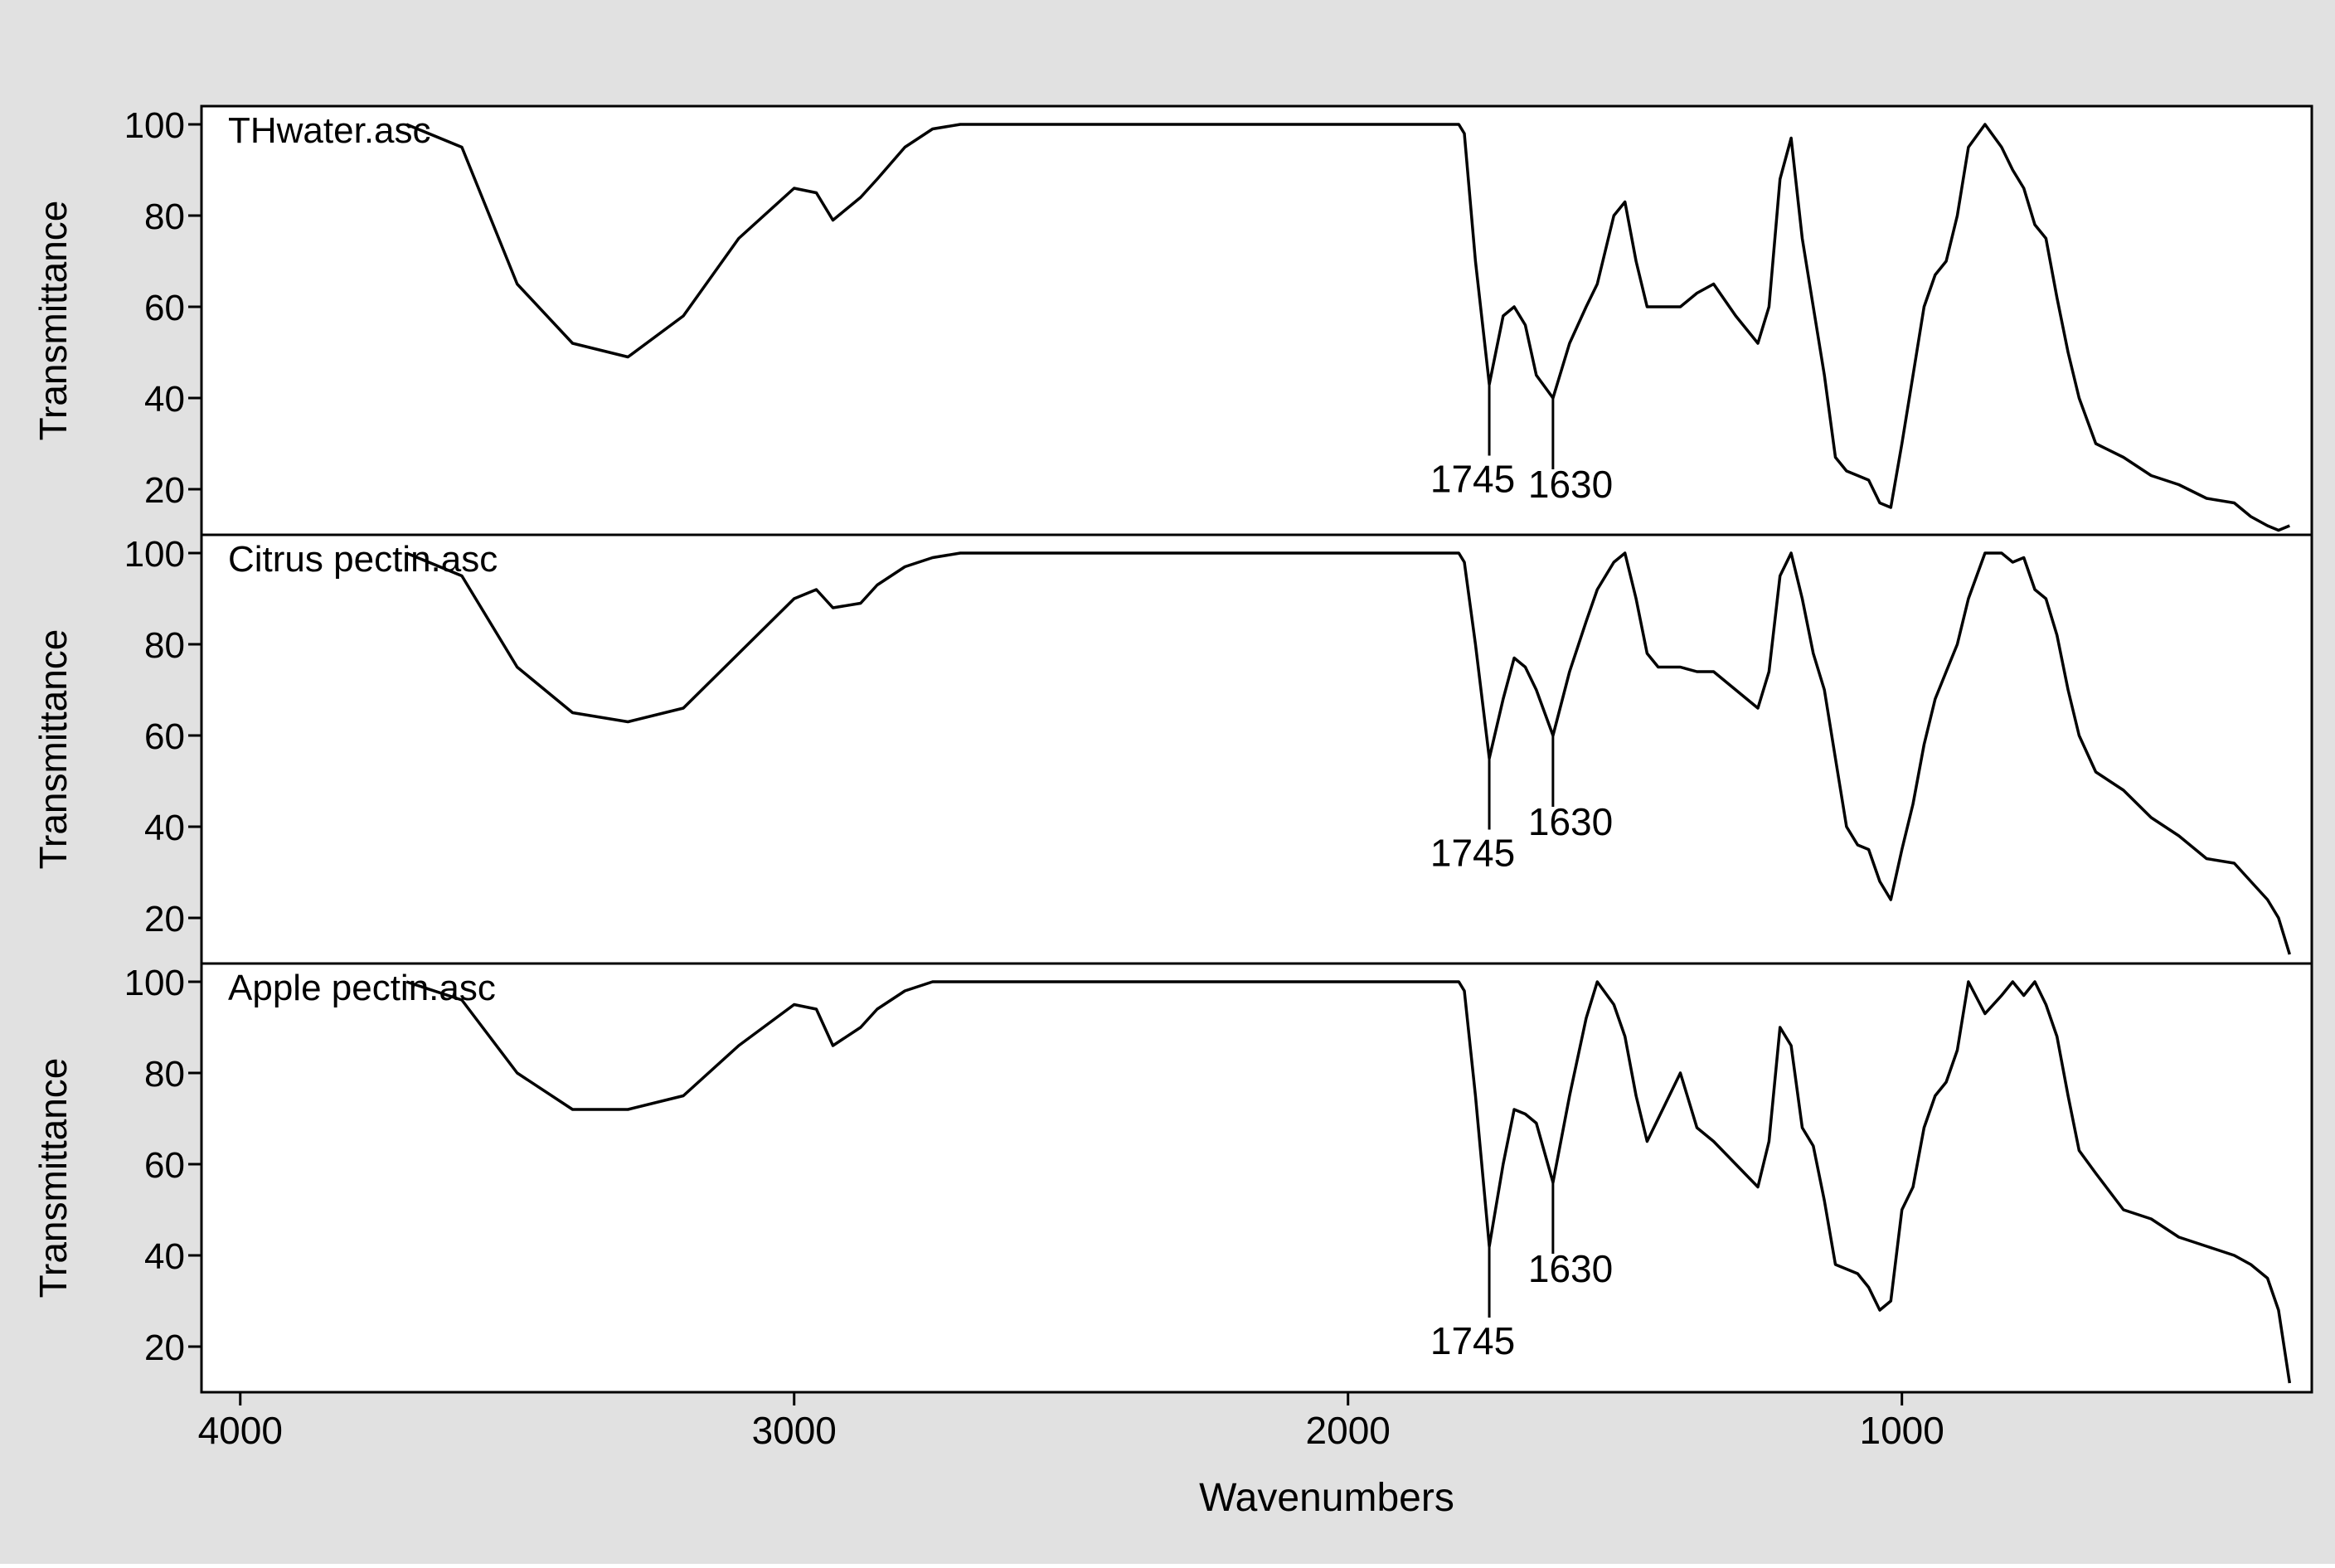 This screenshot has width=2335, height=1568. Describe the element at coordinates (1326, 1498) in the screenshot. I see `x-axis-label: Wavenumbers` at that location.